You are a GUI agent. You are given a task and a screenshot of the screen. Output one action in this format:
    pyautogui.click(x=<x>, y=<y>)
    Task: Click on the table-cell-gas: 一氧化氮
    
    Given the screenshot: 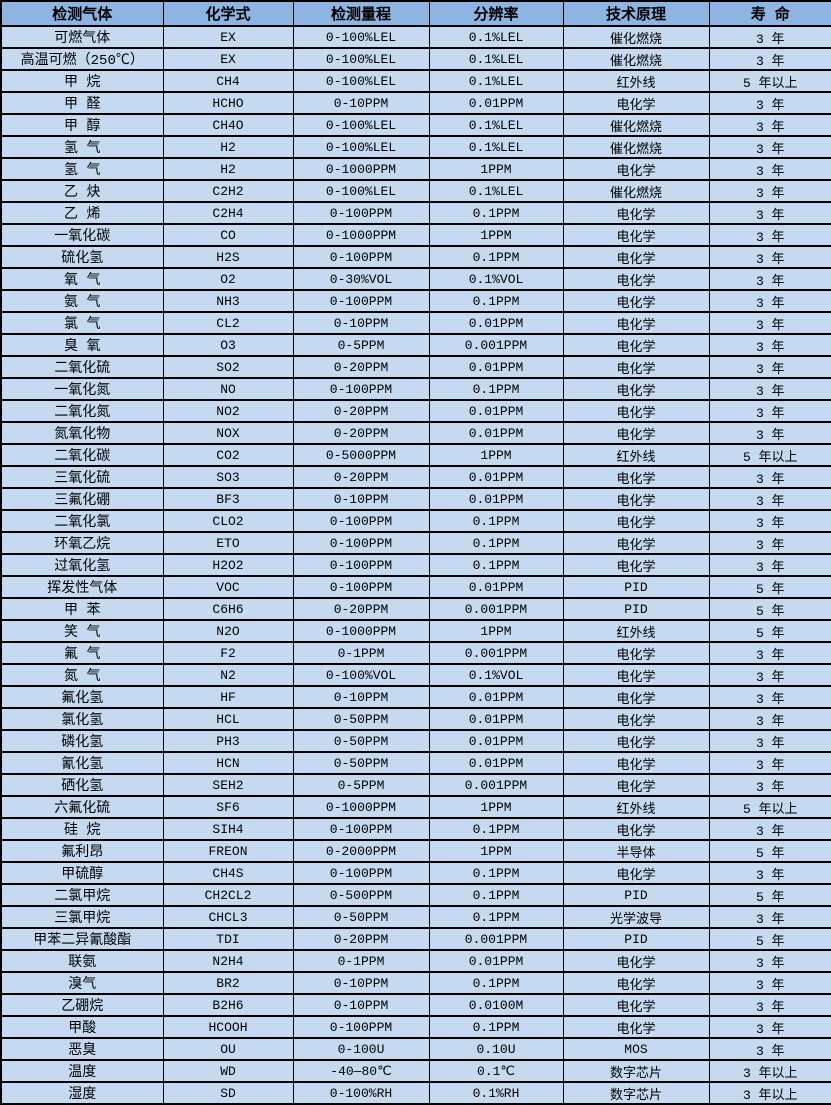 What is the action you would take?
    pyautogui.click(x=82, y=389)
    